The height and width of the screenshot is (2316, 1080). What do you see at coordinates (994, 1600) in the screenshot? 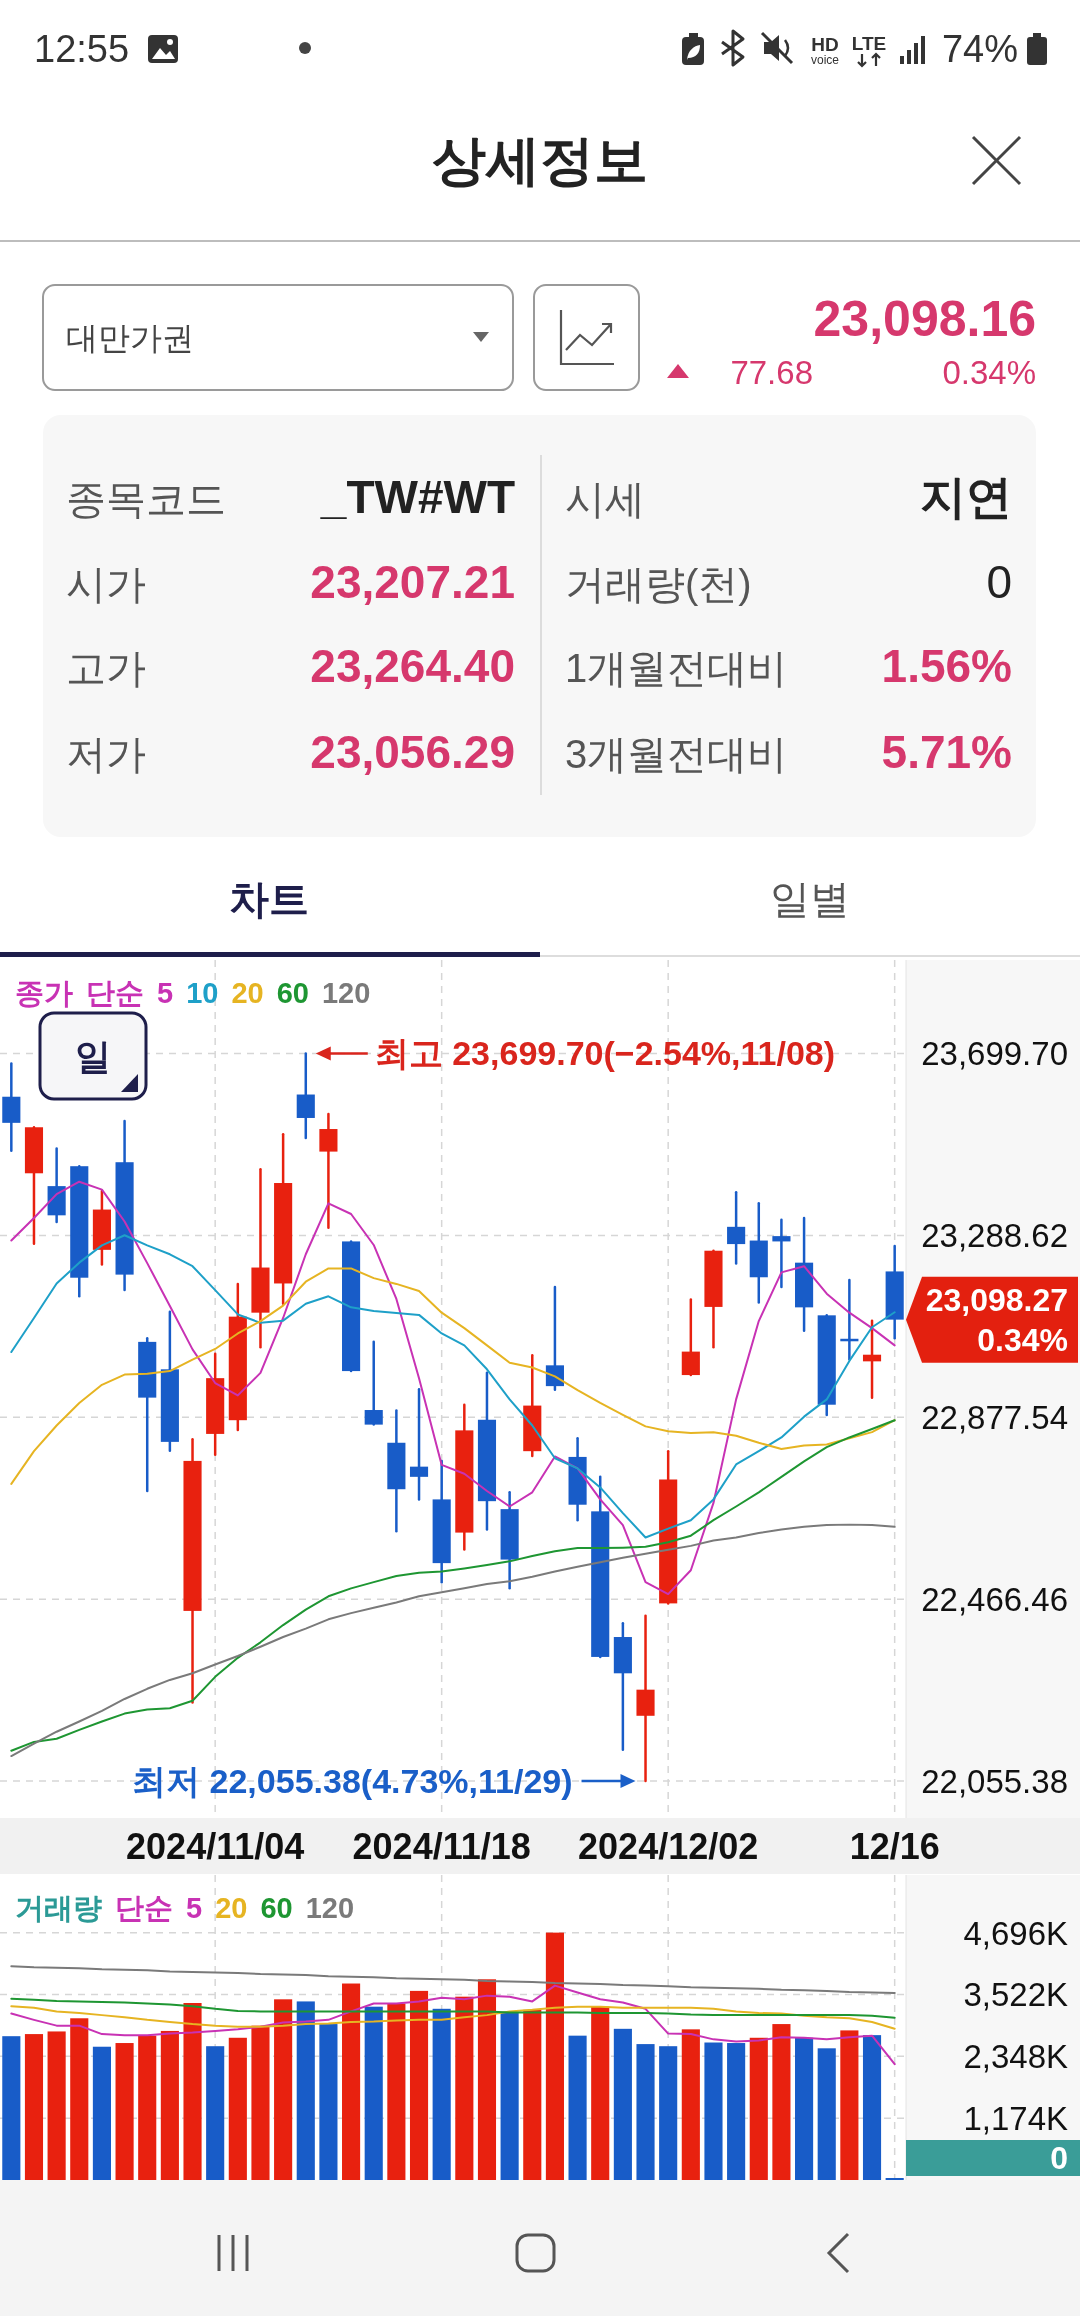
I see `y-tick-label: 22,466.46` at bounding box center [994, 1600].